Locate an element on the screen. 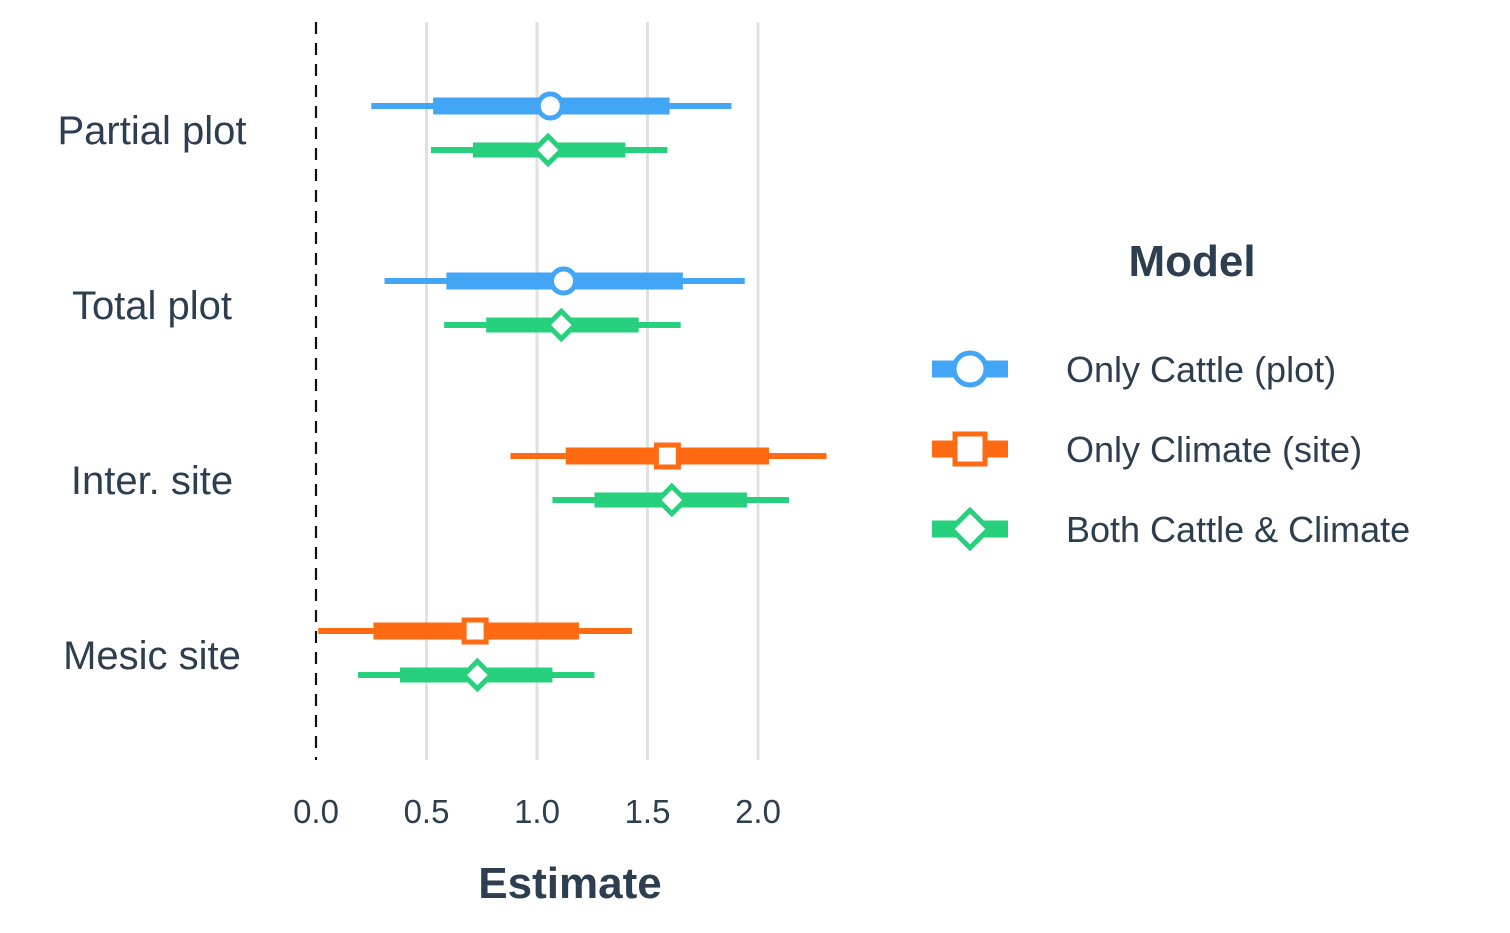 This screenshot has height=933, width=1510. category-label: Inter. site is located at coordinates (152, 481).